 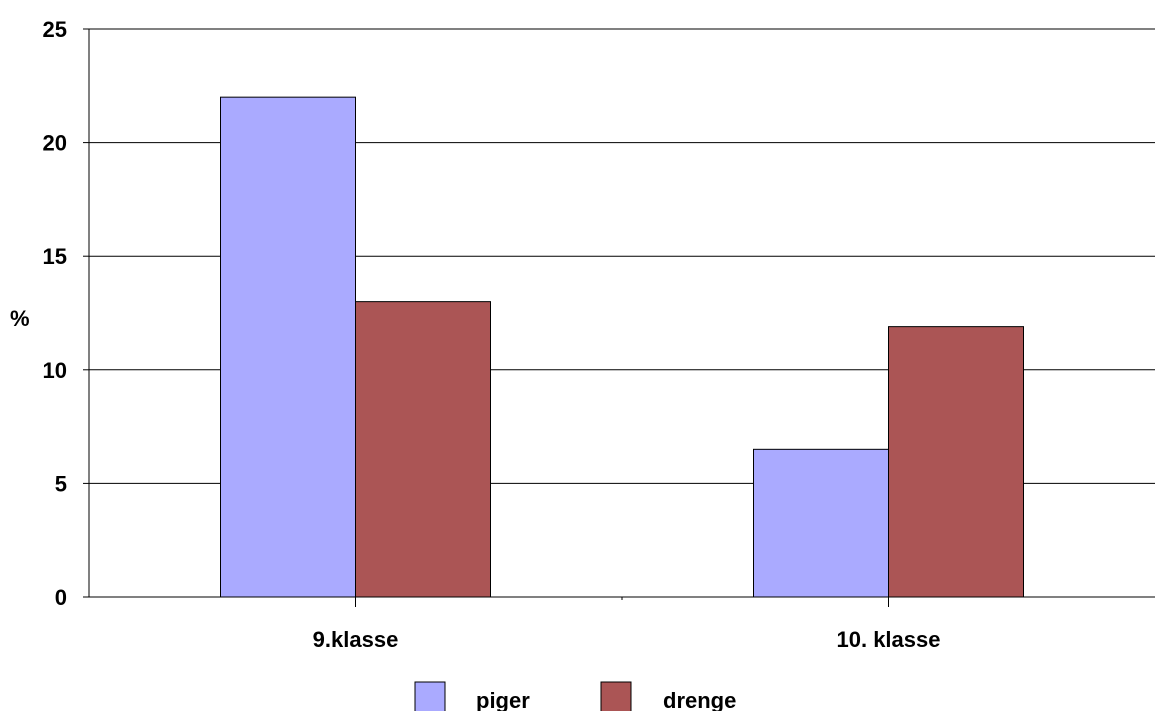 What do you see at coordinates (55, 313) in the screenshot?
I see `y-tick-labels: 0 5 10 15 20 25` at bounding box center [55, 313].